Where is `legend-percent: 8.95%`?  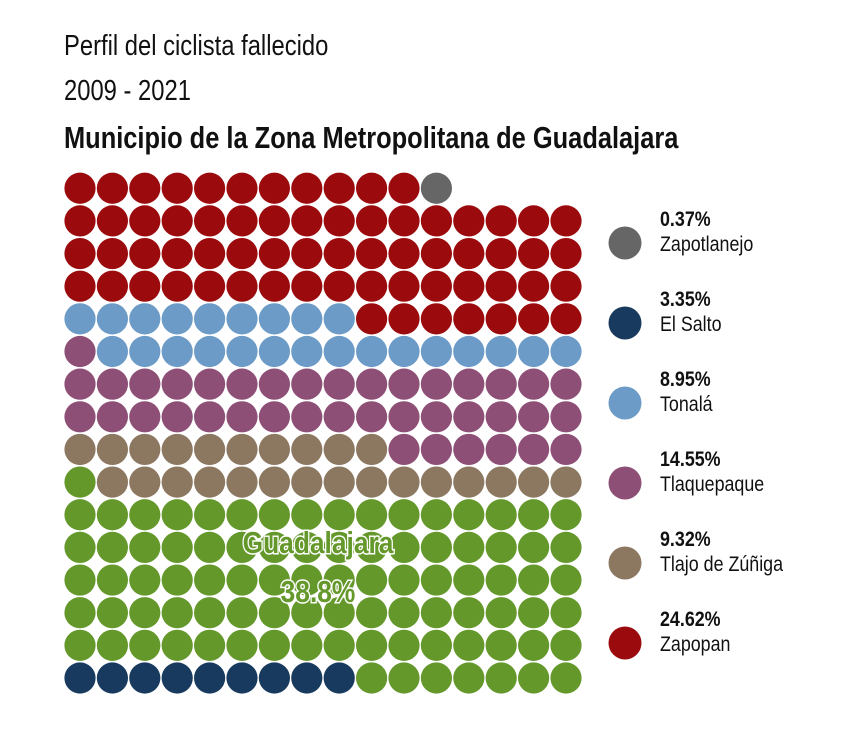 legend-percent: 8.95% is located at coordinates (685, 379).